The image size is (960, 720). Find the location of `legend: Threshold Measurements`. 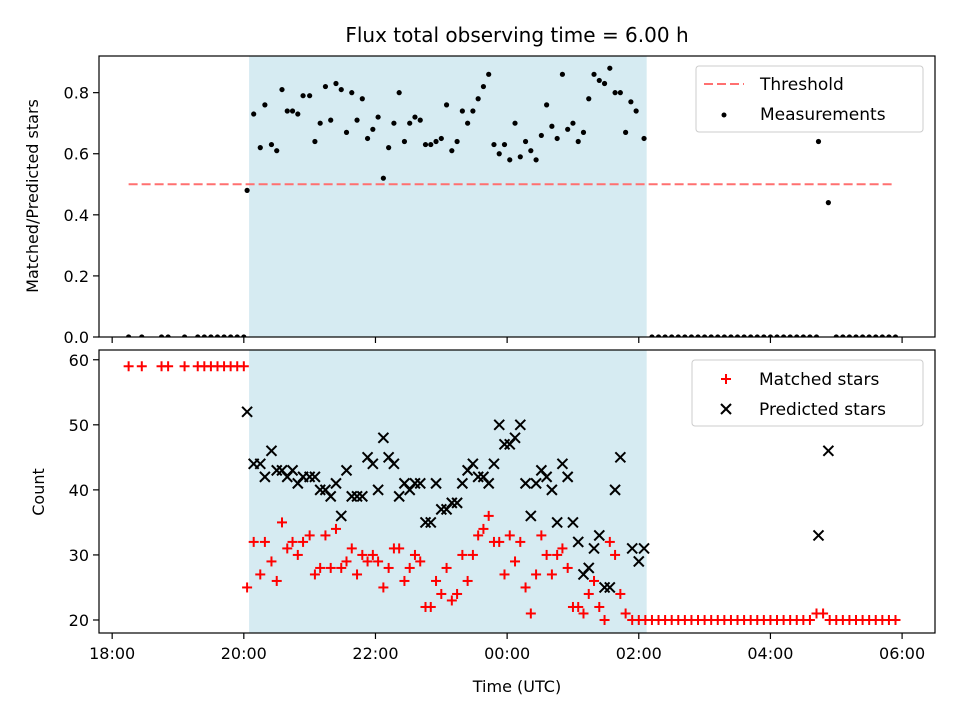

legend: Threshold Measurements is located at coordinates (809, 99).